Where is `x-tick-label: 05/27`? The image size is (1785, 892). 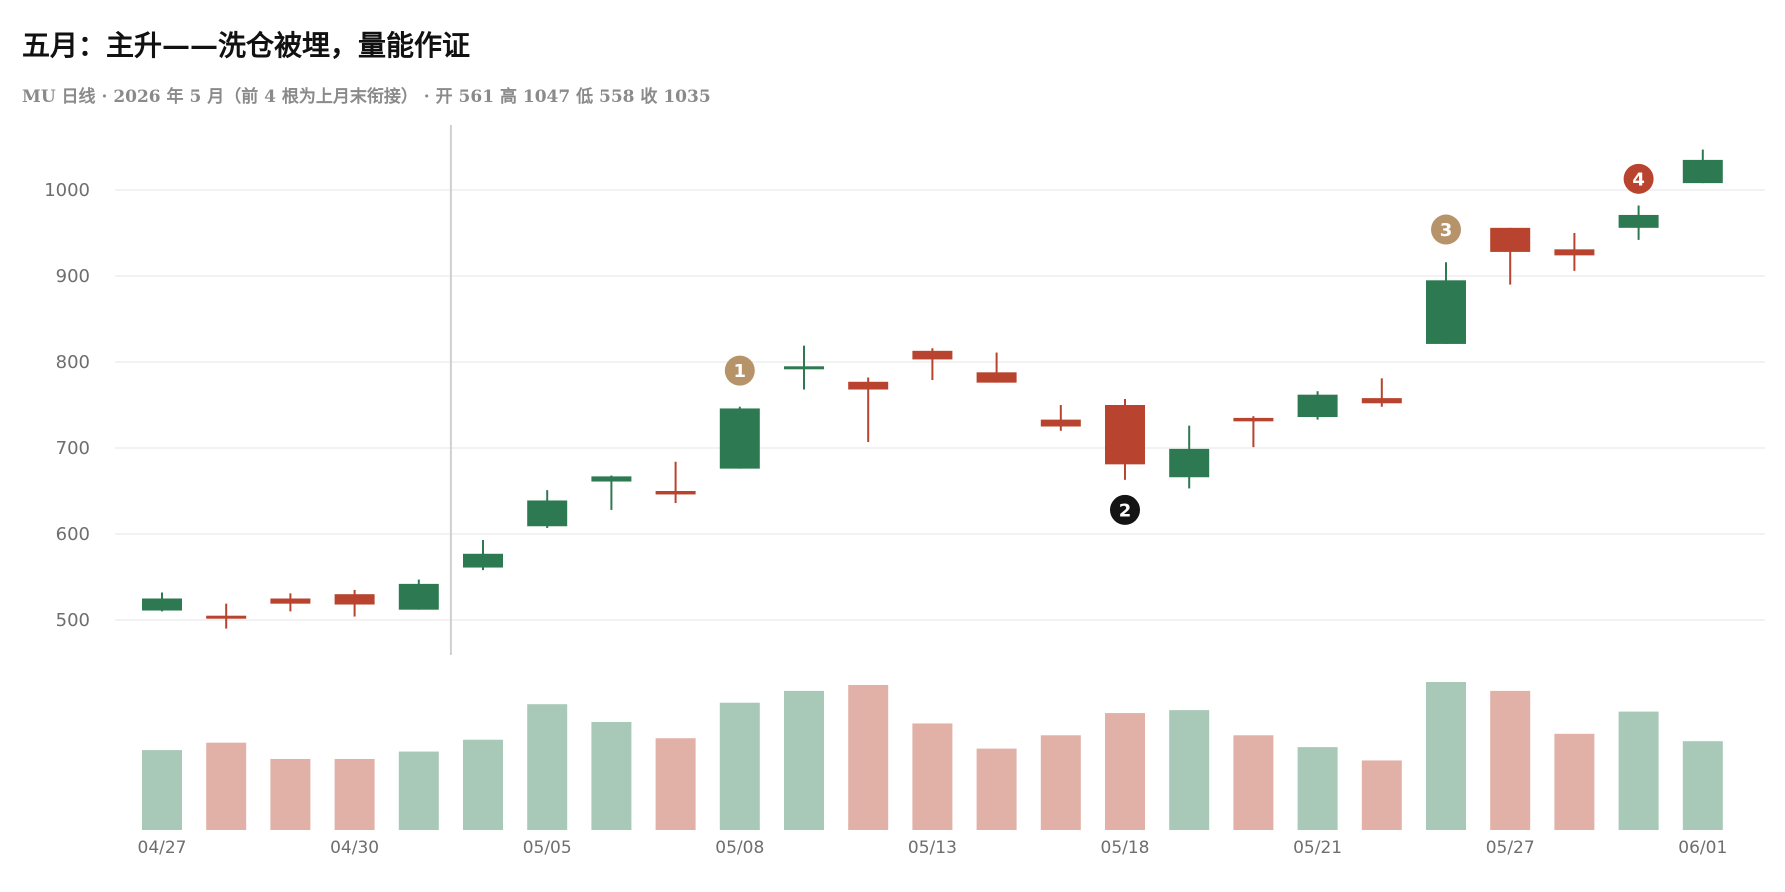
x-tick-label: 05/27 is located at coordinates (1510, 848).